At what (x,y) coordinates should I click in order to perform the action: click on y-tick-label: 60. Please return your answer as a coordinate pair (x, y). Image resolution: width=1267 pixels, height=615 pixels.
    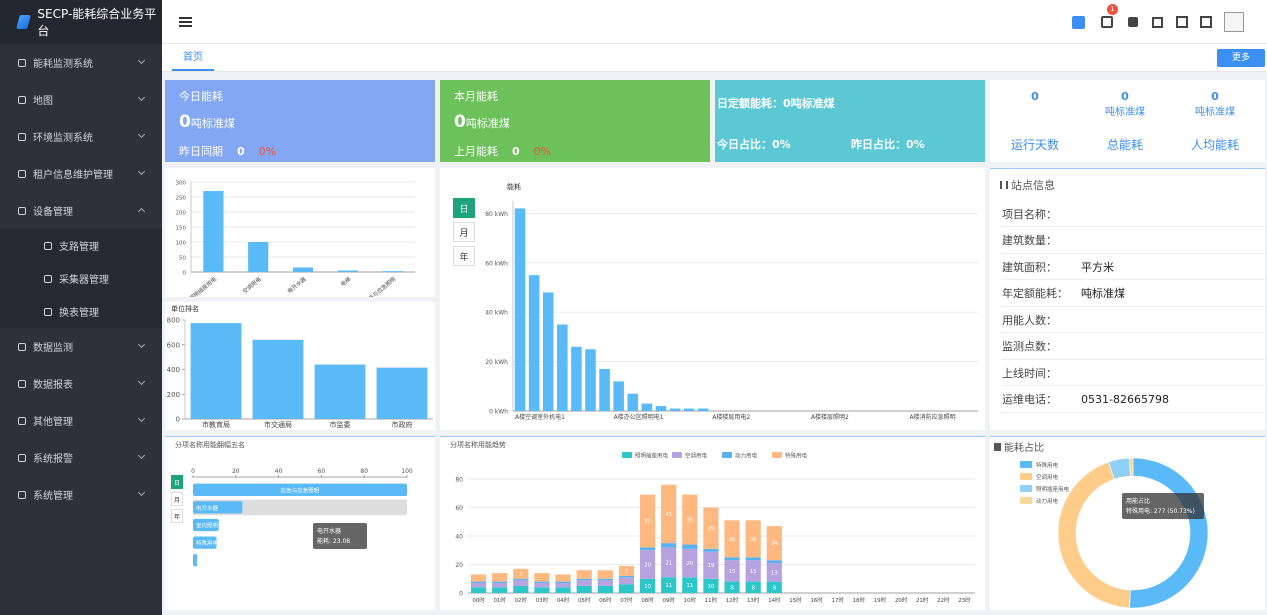
    Looking at the image, I should click on (459, 508).